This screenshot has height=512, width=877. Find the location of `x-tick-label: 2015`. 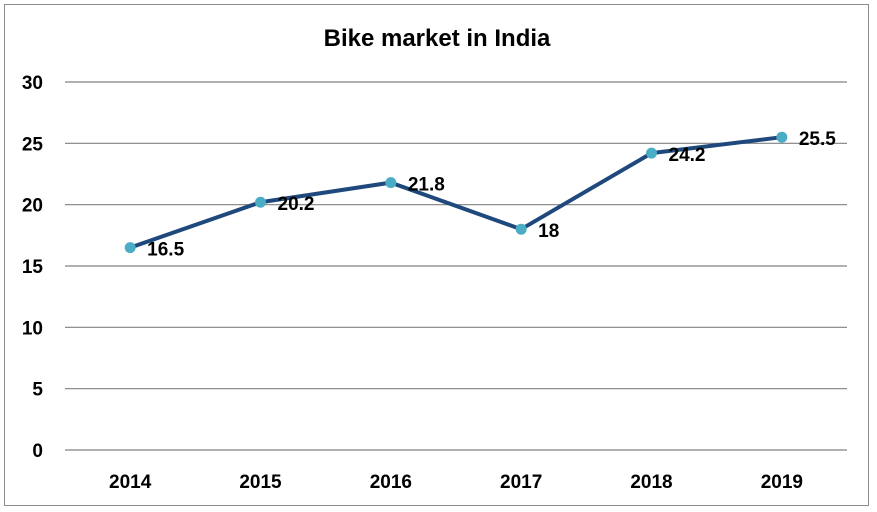

x-tick-label: 2015 is located at coordinates (260, 482).